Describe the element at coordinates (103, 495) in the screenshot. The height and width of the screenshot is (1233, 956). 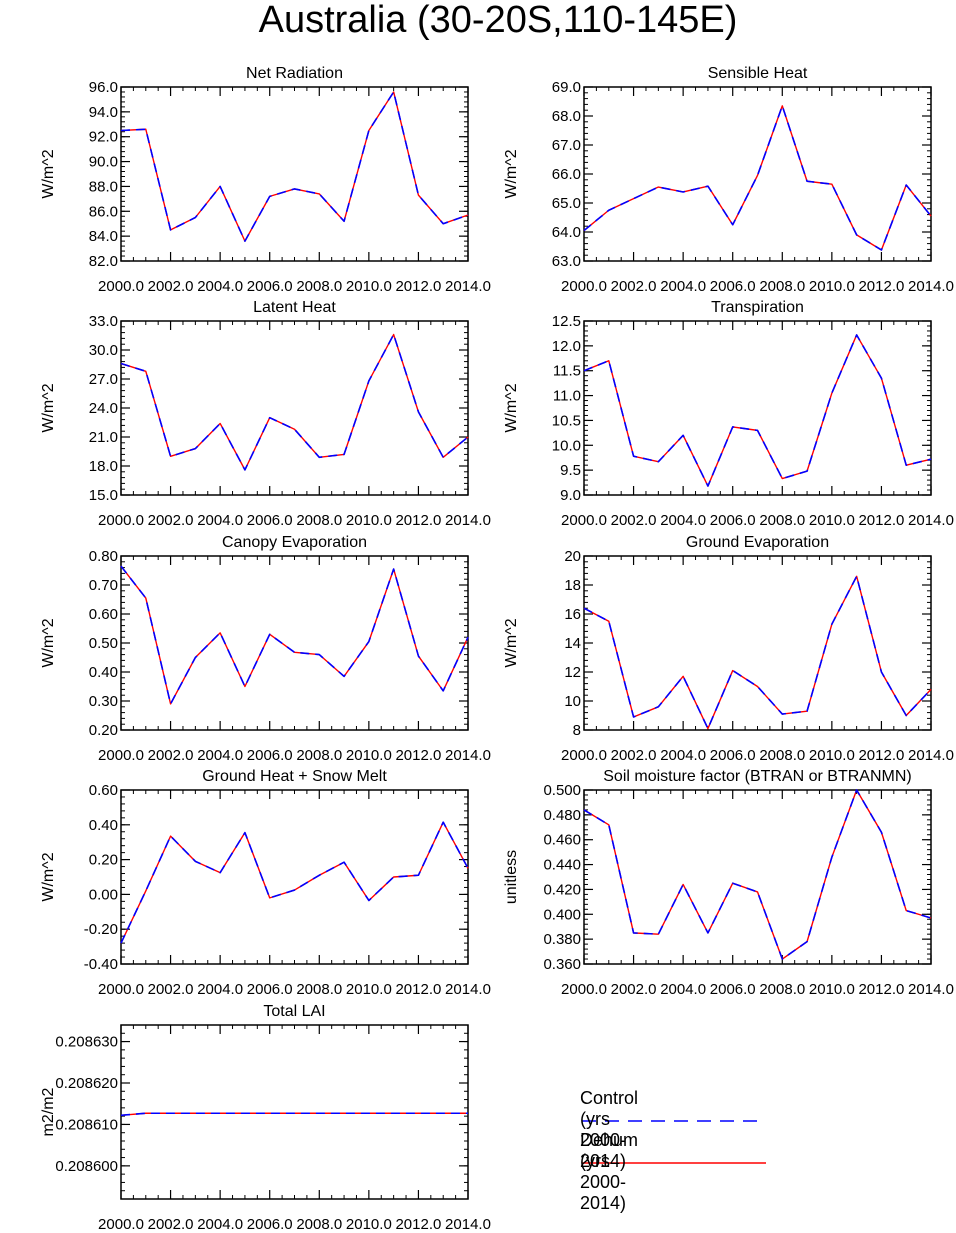
I see `y-tick-label: 15.0` at that location.